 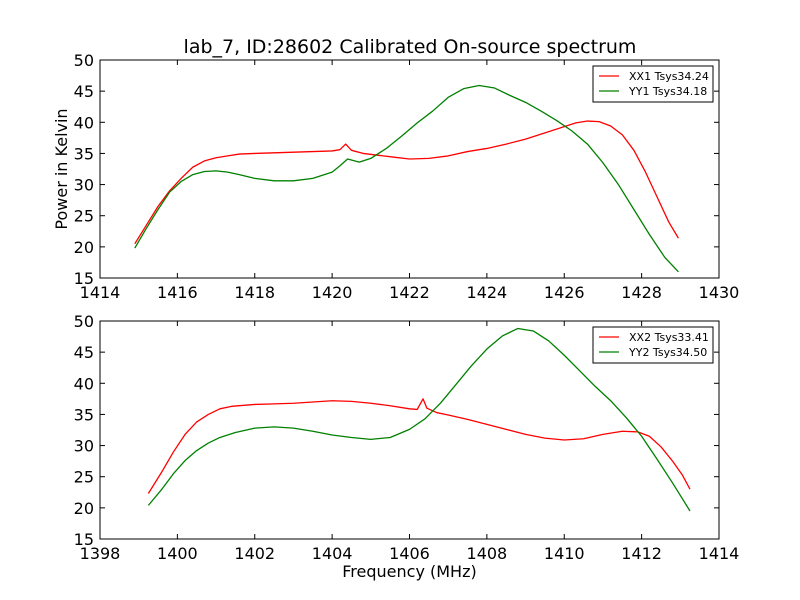 What do you see at coordinates (564, 292) in the screenshot?
I see `x-tick-label: 1426` at bounding box center [564, 292].